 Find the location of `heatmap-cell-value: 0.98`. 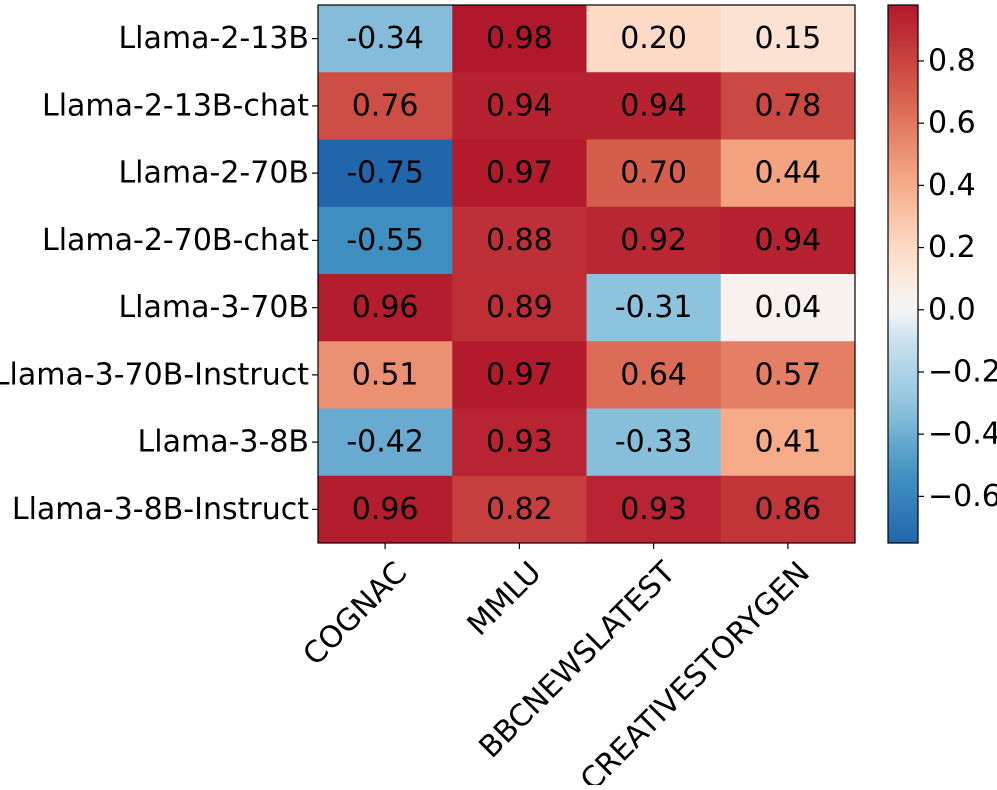

heatmap-cell-value: 0.98 is located at coordinates (519, 38).